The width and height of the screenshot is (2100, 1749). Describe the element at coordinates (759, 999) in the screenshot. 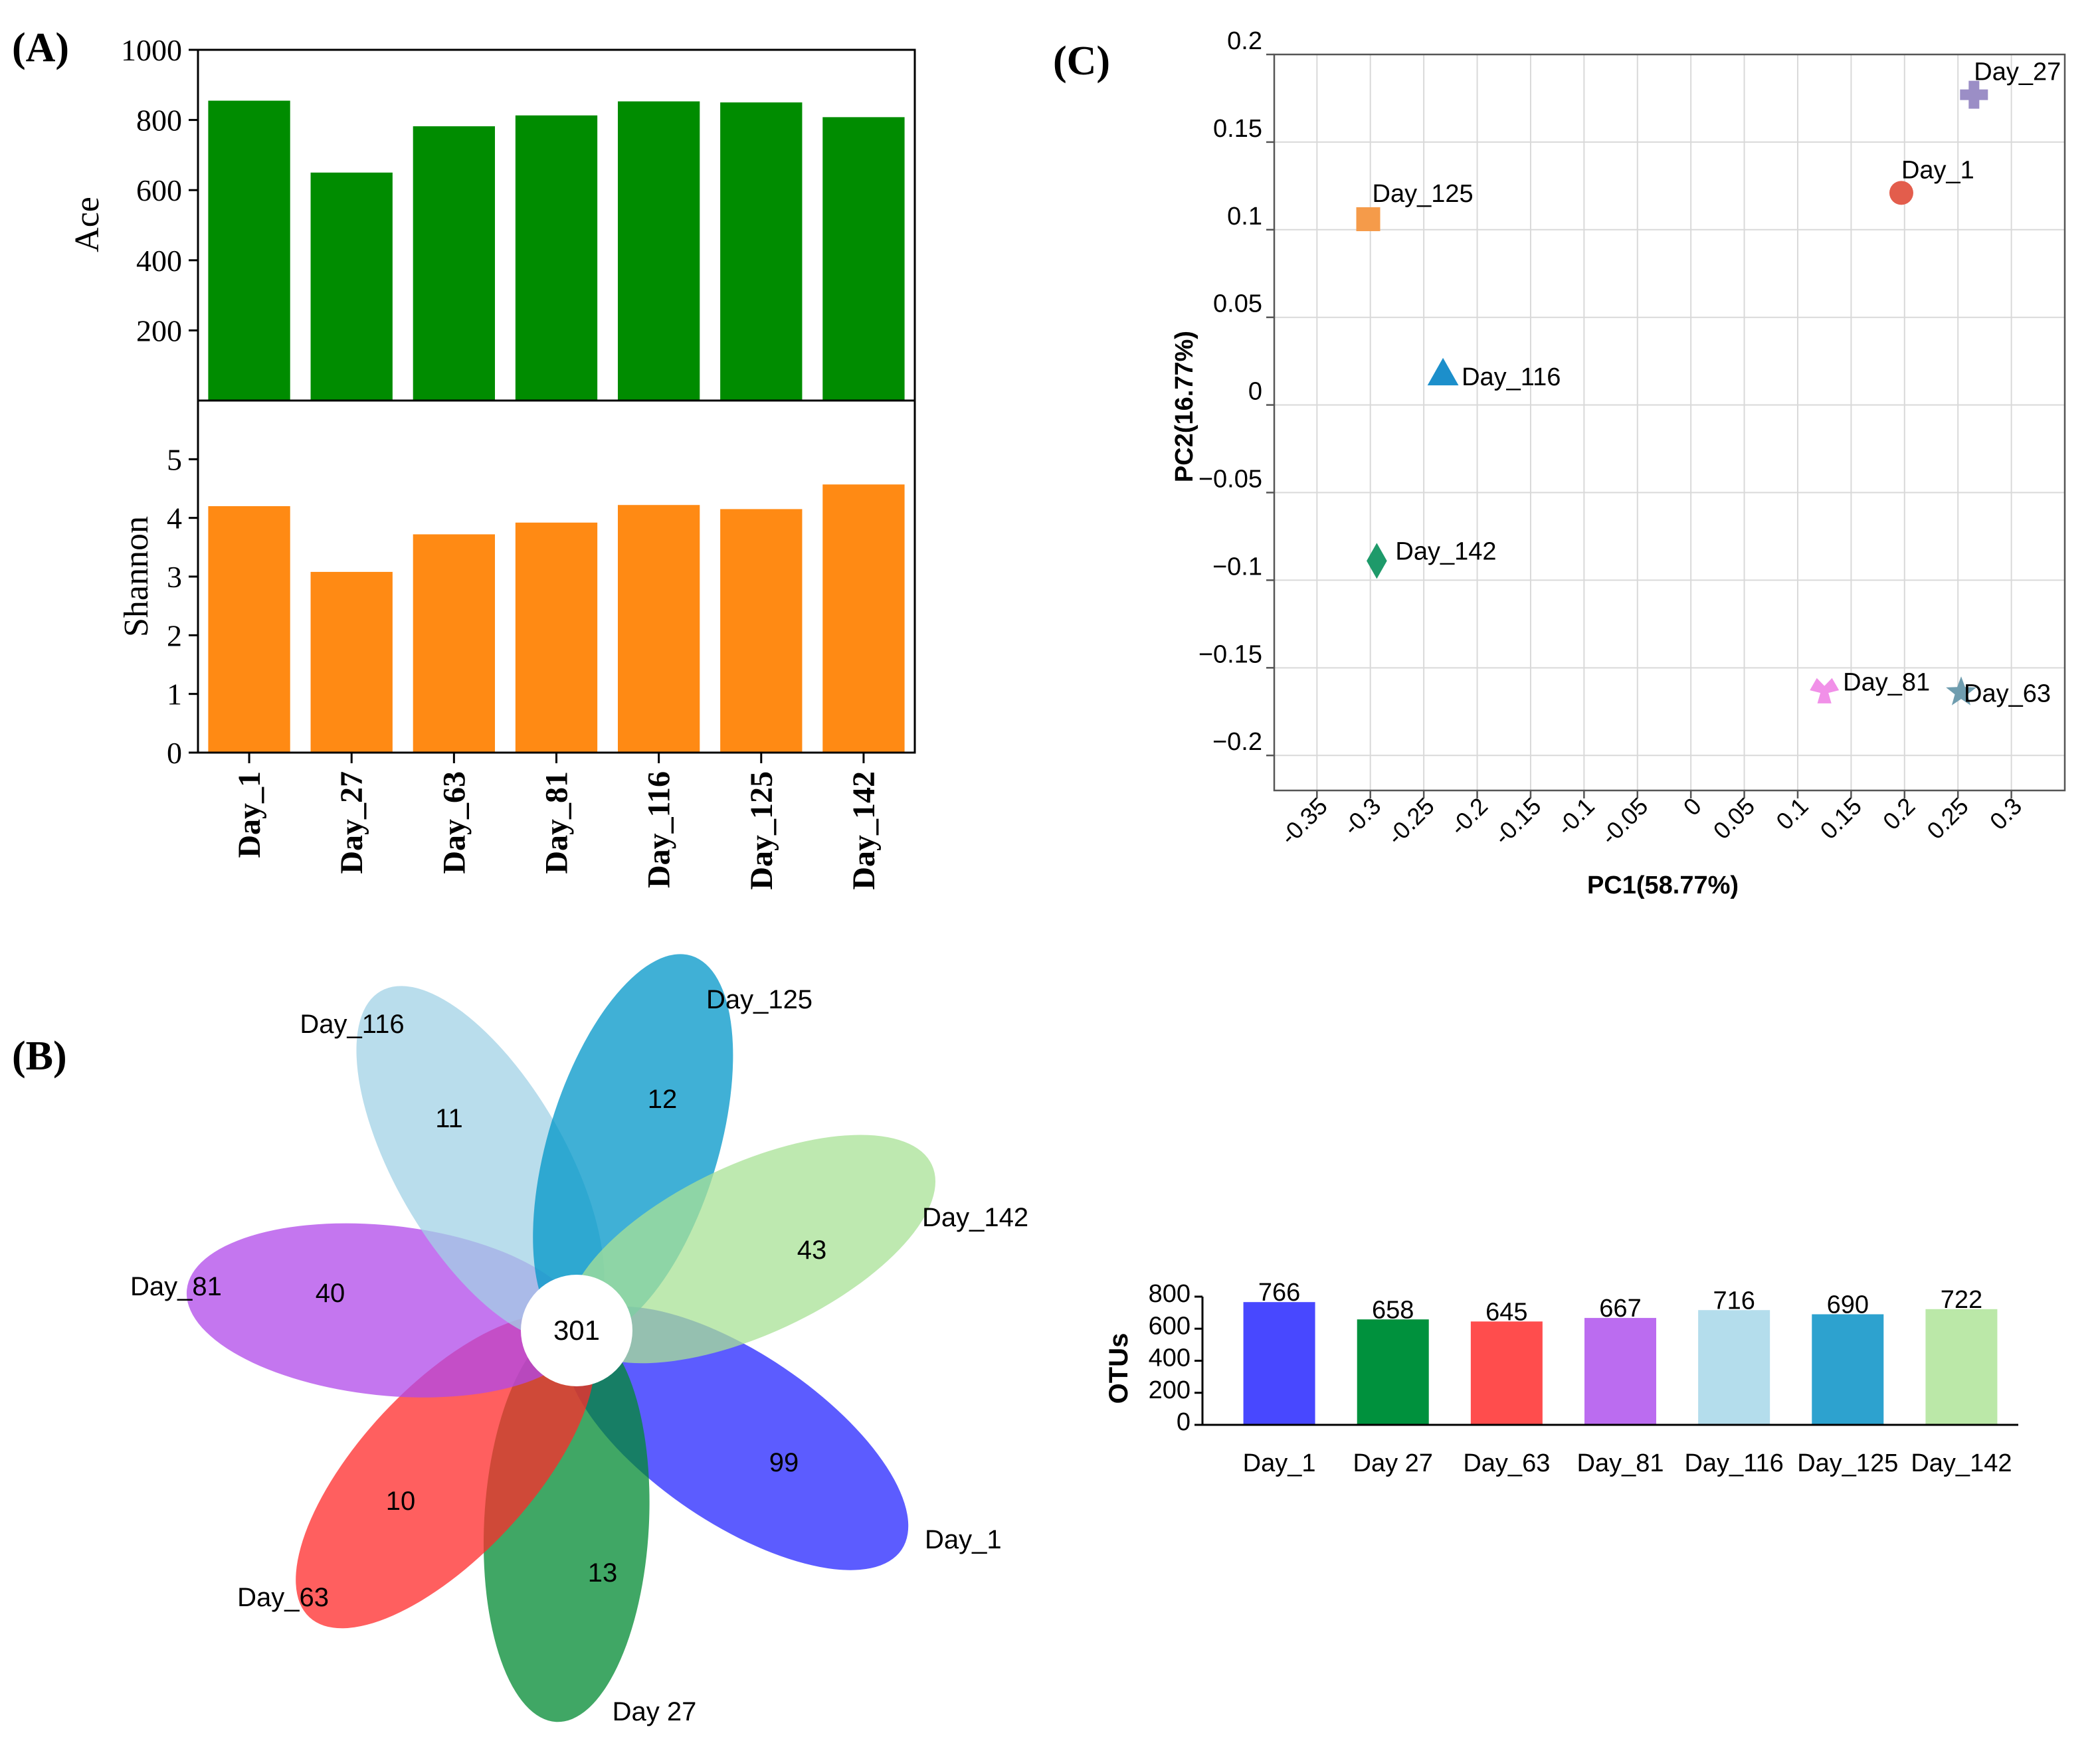

I see `petal-label-day_125: Day_125` at that location.